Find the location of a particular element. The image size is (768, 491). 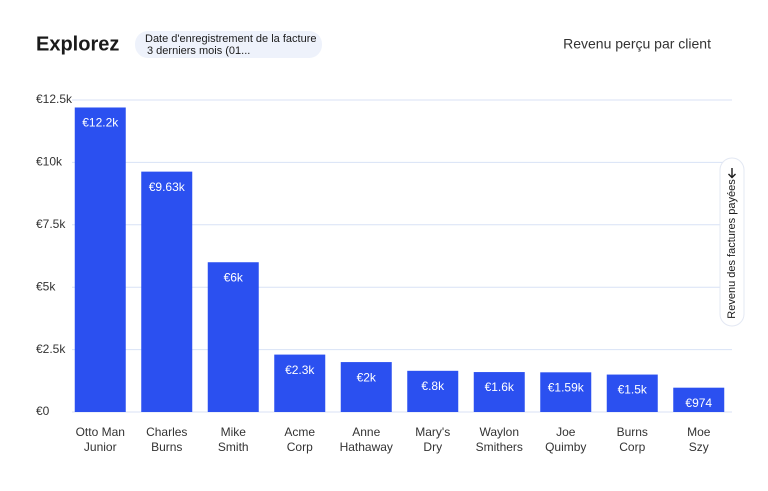

x-tick-label: Moe is located at coordinates (699, 432).